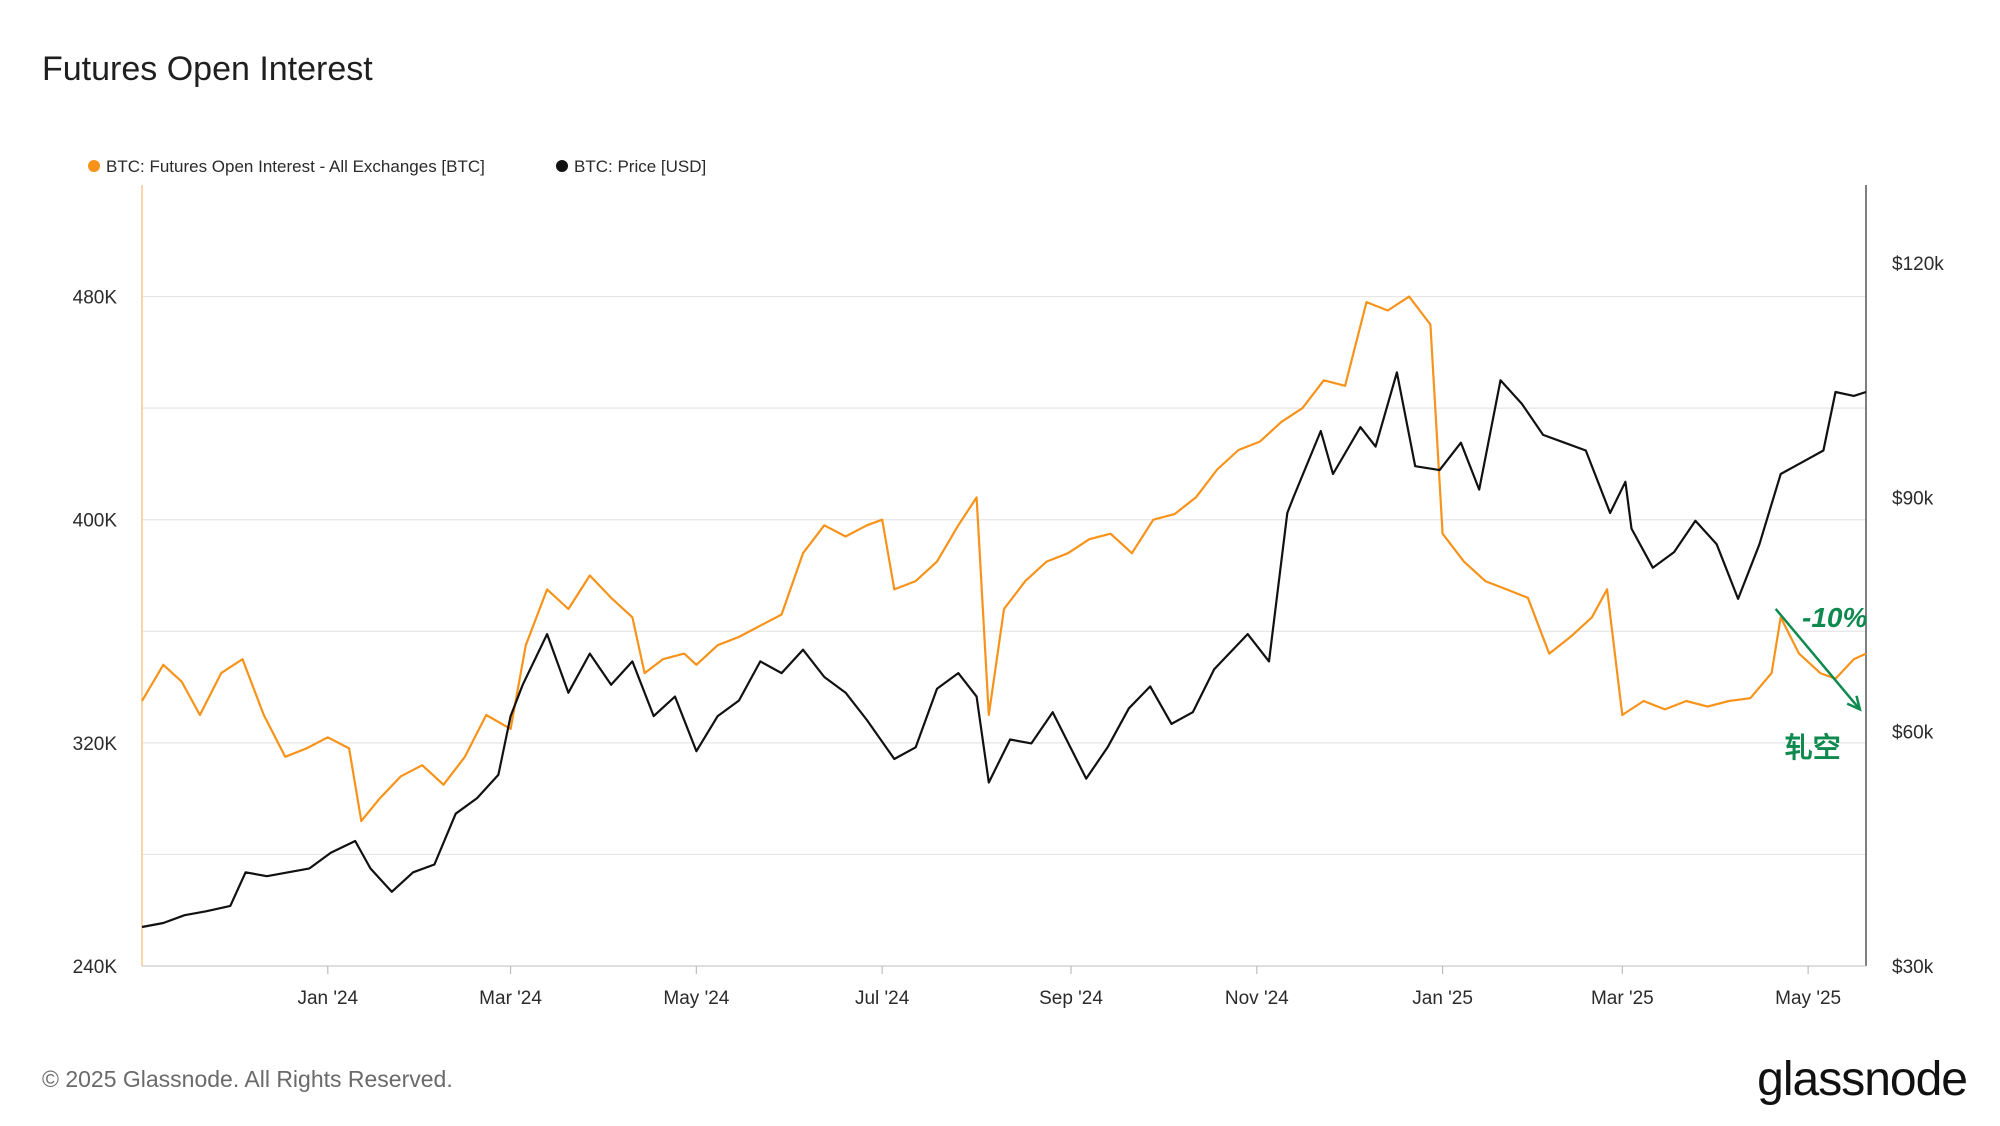 Image resolution: width=2000 pixels, height=1126 pixels. What do you see at coordinates (207, 69) in the screenshot?
I see `chart-title: Futures Open Interest` at bounding box center [207, 69].